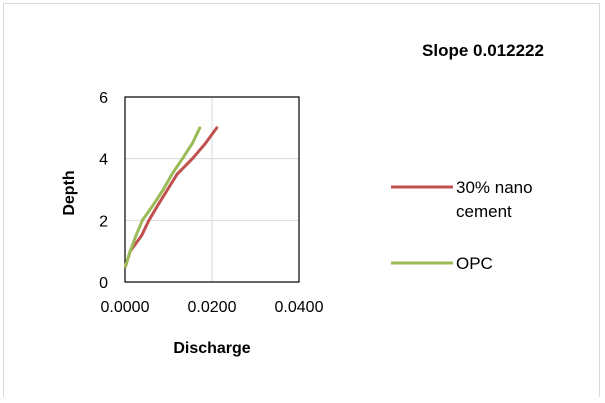 The width and height of the screenshot is (605, 403). What do you see at coordinates (125, 307) in the screenshot?
I see `x-tick-label: 0.0000` at bounding box center [125, 307].